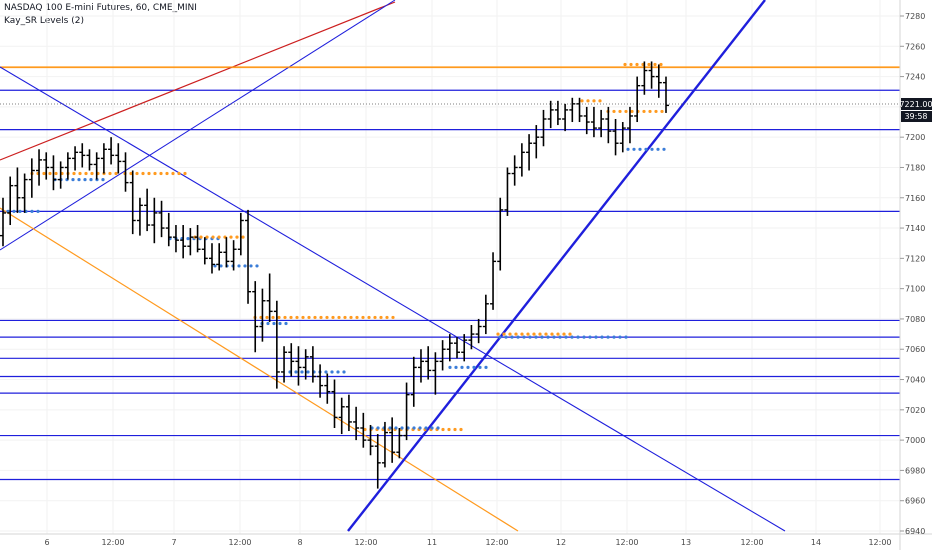 The image size is (932, 550). What do you see at coordinates (915, 137) in the screenshot?
I see `y-tick-label: 7200` at bounding box center [915, 137].